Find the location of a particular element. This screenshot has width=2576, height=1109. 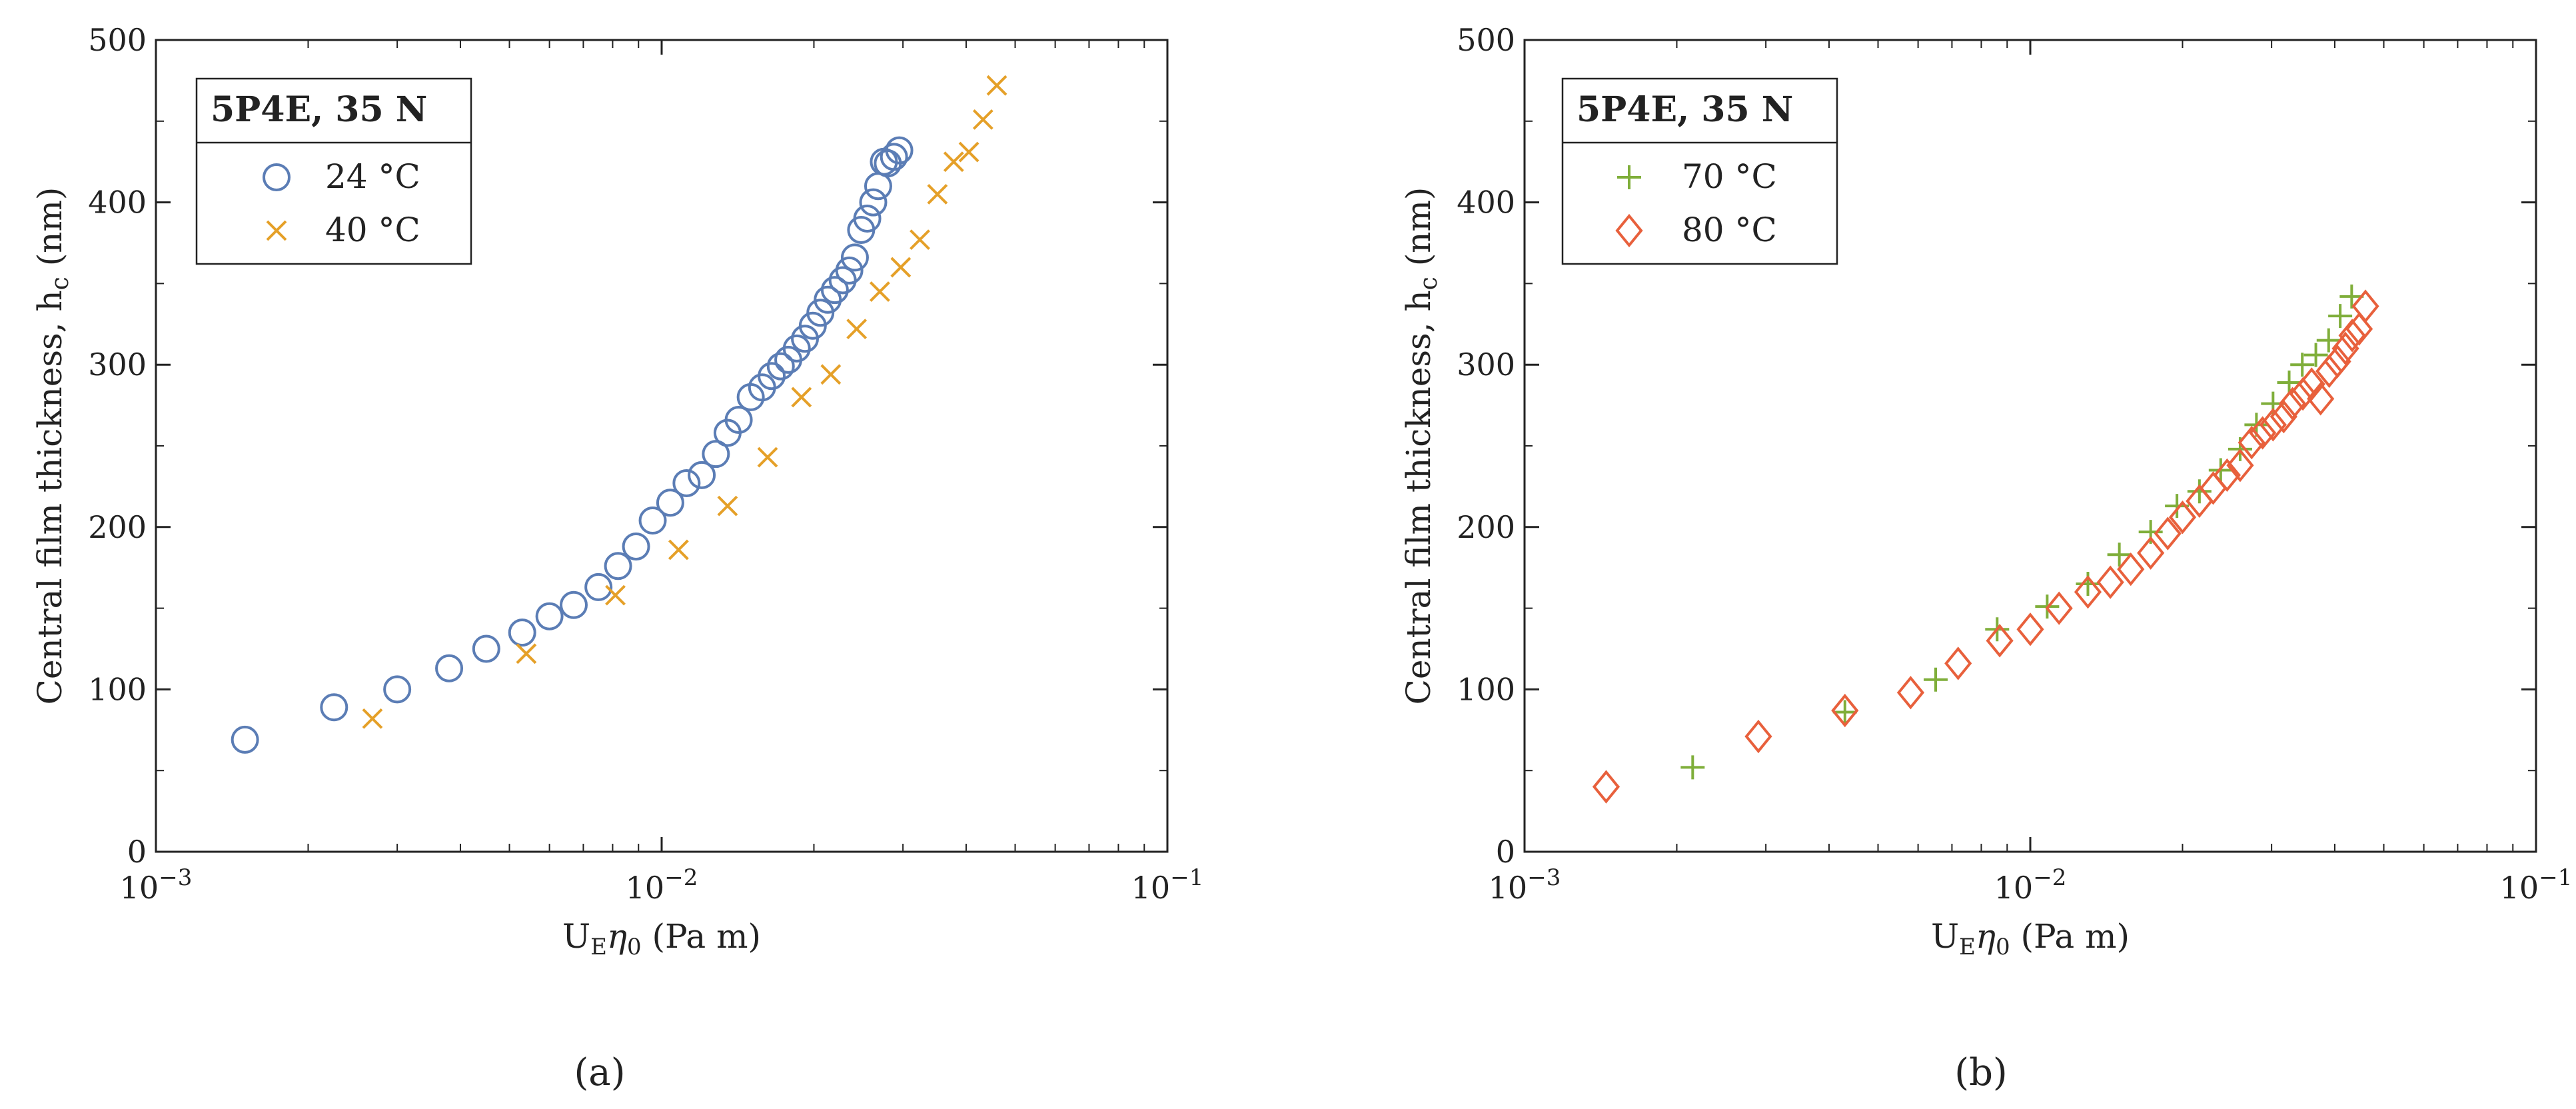

legend: 5P4E, 35 N 24 °C 40 °C is located at coordinates (333, 171).